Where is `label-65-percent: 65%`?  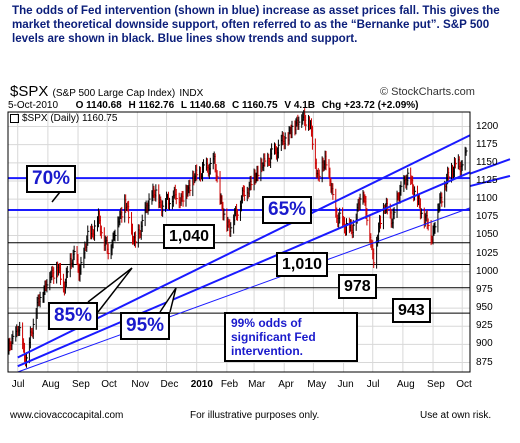 label-65-percent: 65% is located at coordinates (287, 210).